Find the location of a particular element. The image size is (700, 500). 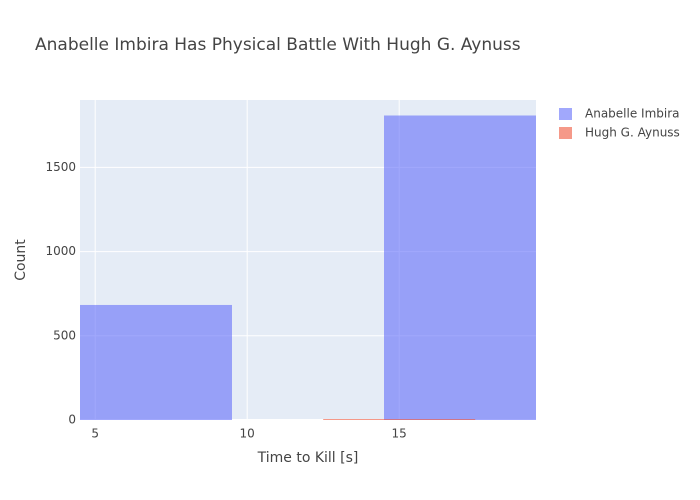

y-tick-label-2: 1000 is located at coordinates (60, 251).